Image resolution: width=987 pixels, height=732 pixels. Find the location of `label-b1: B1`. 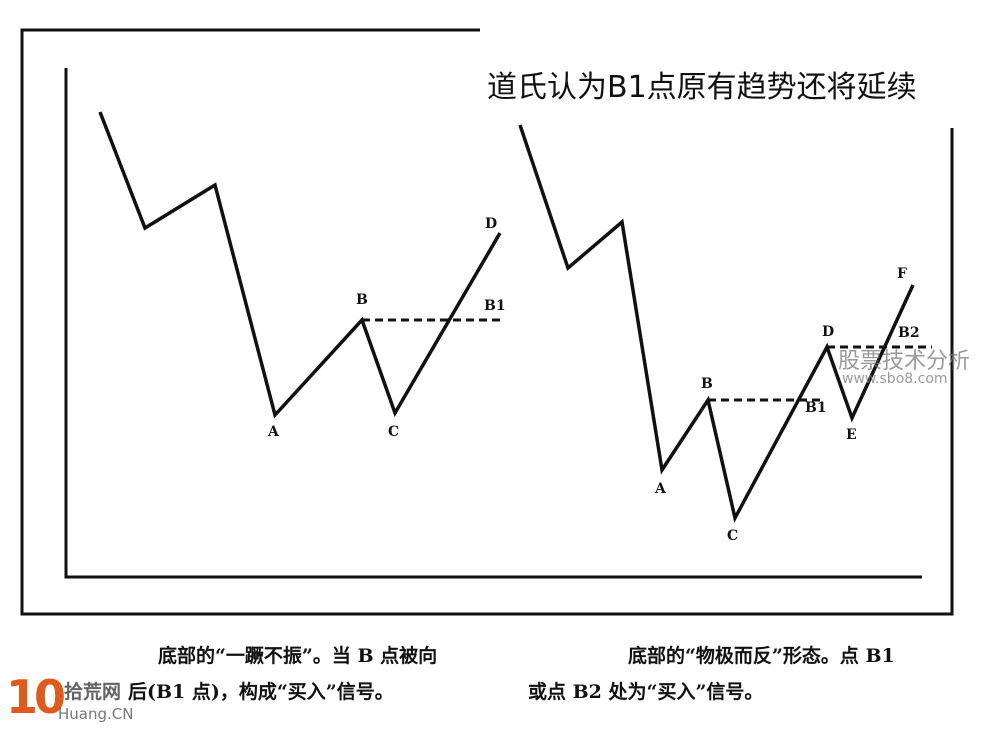

label-b1: B1 is located at coordinates (495, 306).